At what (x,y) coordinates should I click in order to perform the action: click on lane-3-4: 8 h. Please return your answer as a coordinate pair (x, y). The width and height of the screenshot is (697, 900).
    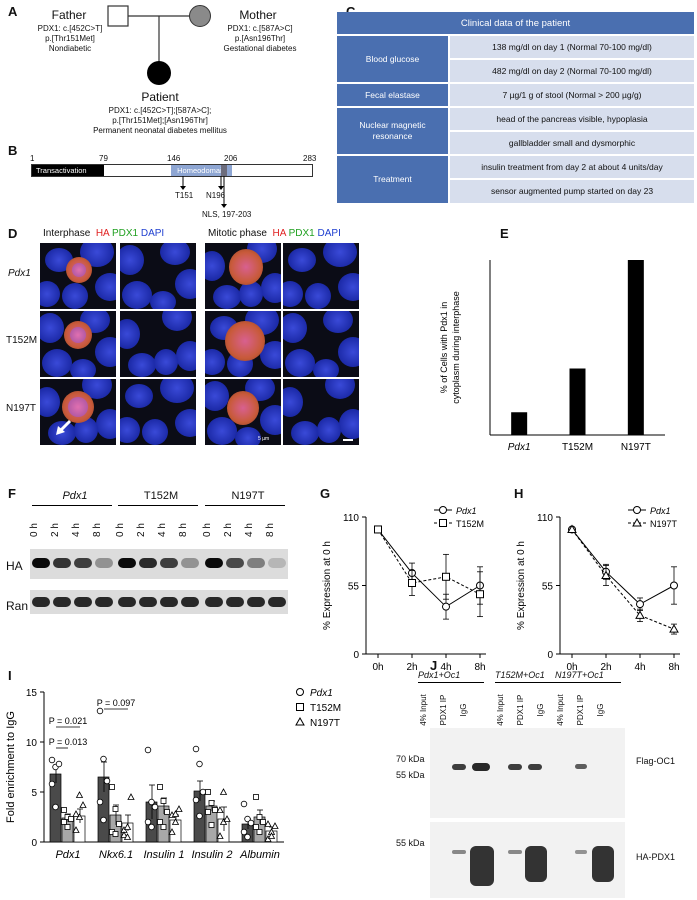
    Looking at the image, I should click on (270, 530).